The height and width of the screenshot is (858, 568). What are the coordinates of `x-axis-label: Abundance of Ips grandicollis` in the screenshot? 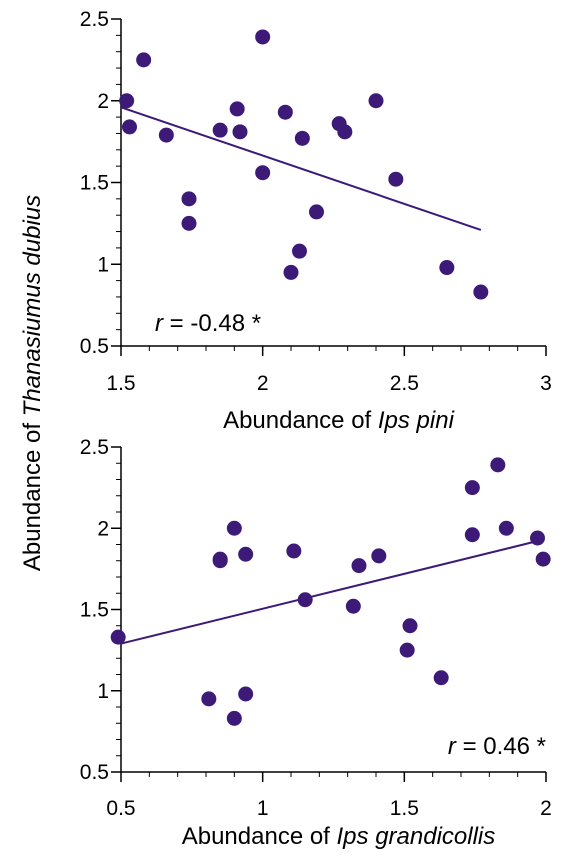 It's located at (339, 836).